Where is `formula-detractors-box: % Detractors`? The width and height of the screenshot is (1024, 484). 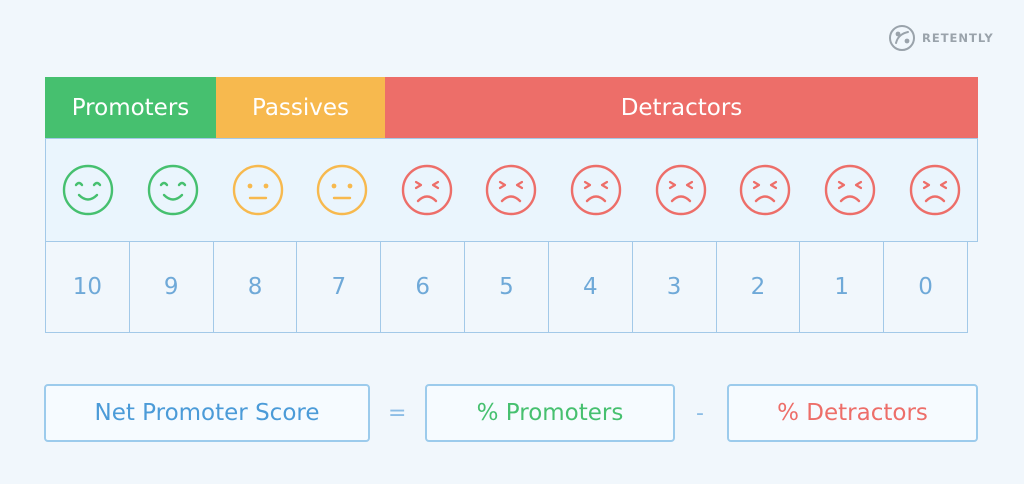
formula-detractors-box: % Detractors is located at coordinates (852, 413).